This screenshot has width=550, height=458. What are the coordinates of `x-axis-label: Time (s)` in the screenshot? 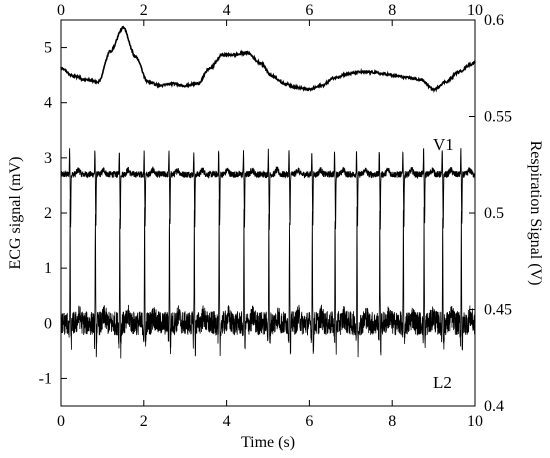 It's located at (268, 442).